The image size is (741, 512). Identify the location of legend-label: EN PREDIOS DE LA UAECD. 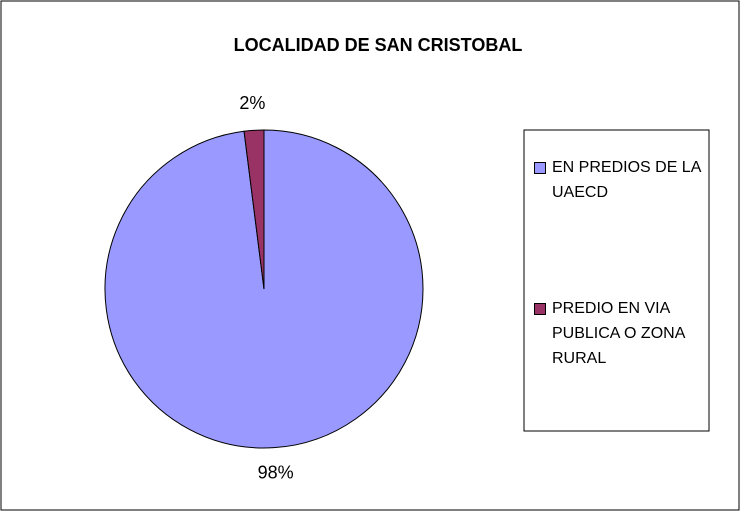
(626, 180).